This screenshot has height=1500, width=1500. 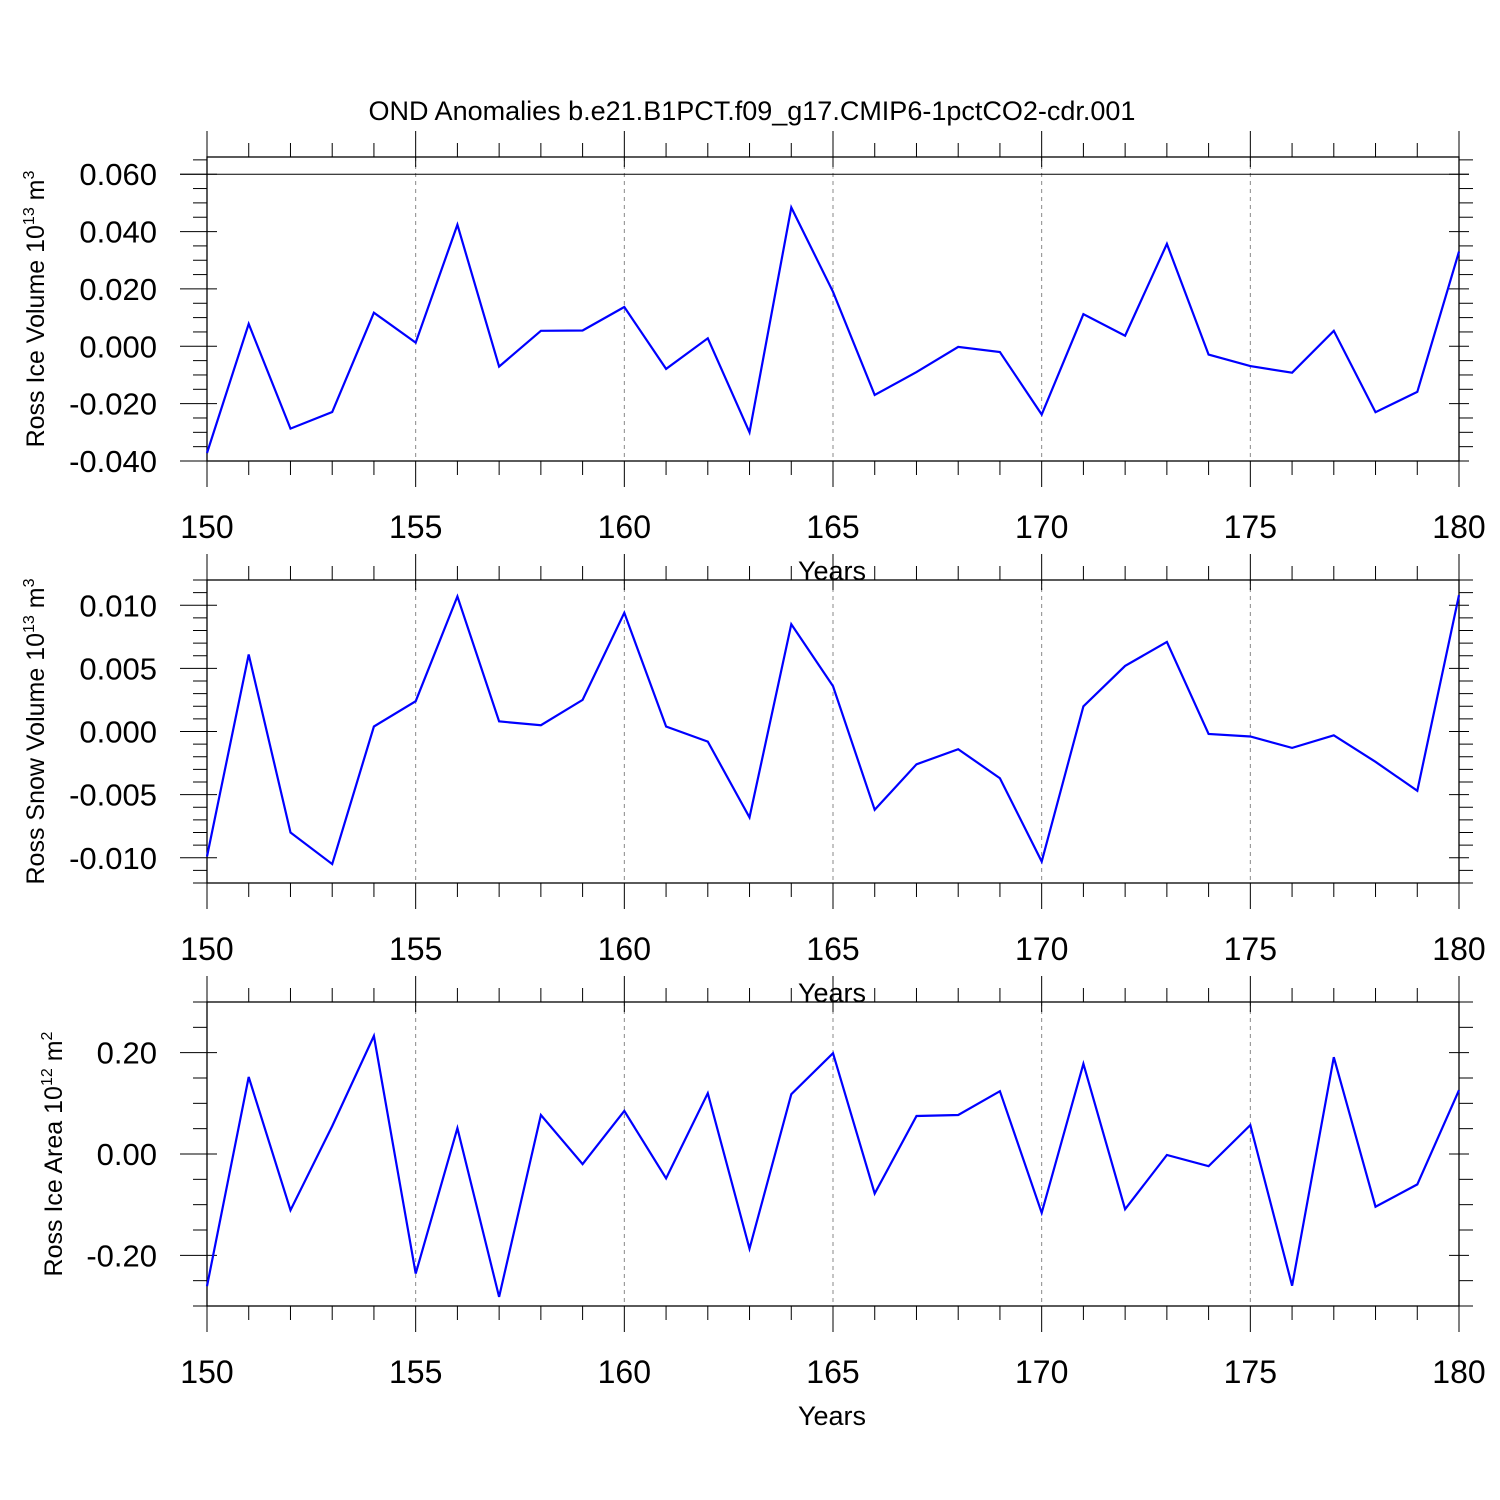 I want to click on y-label-text: Ross Ice Volume 10, so click(x=36, y=336).